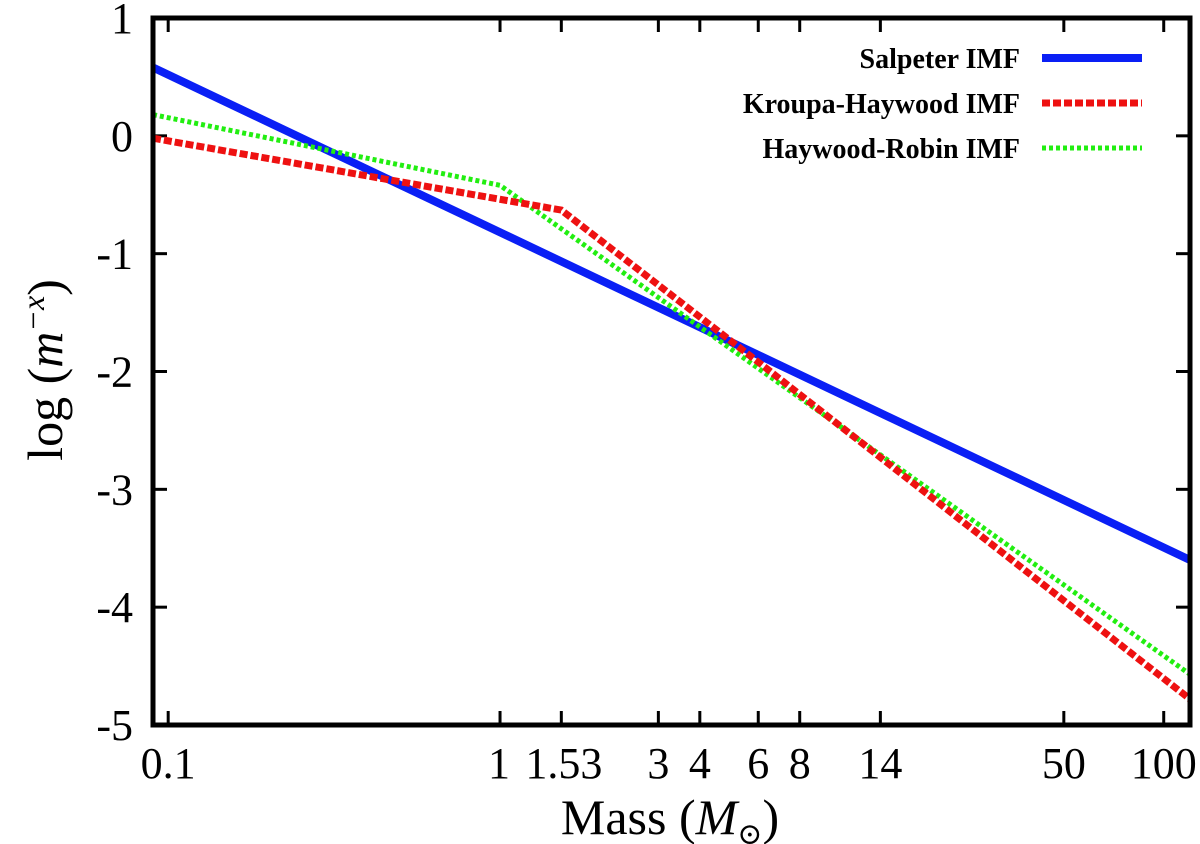  What do you see at coordinates (114, 372) in the screenshot?
I see `y-tick-label: -2` at bounding box center [114, 372].